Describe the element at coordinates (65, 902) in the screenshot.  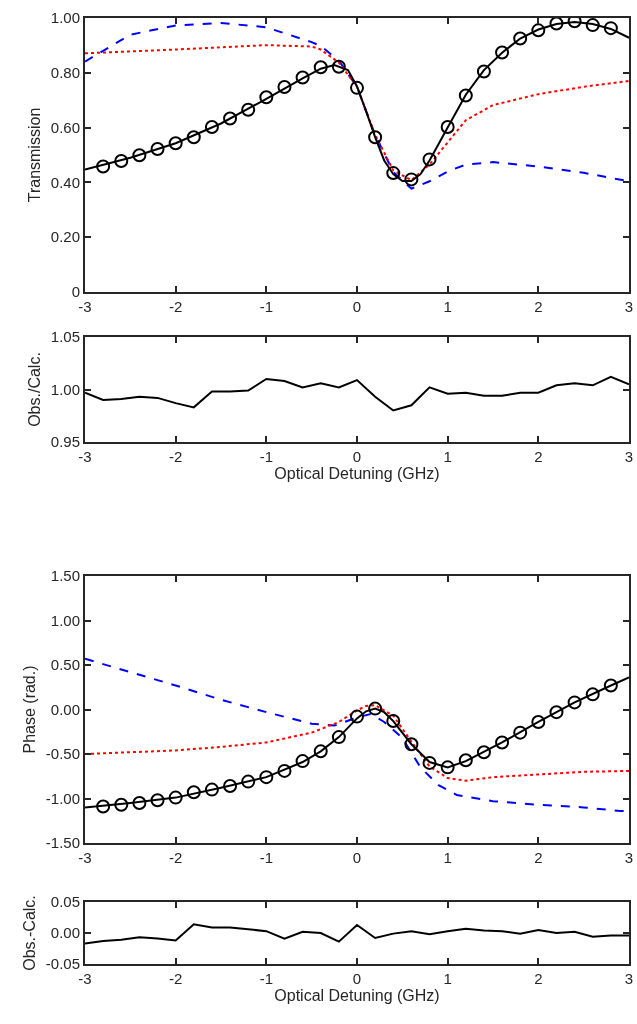
I see `y-tick-label: 0.05` at that location.